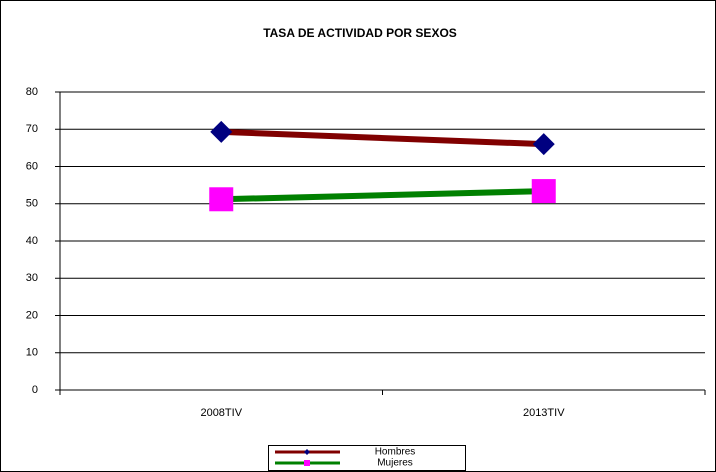 This screenshot has width=716, height=472. Describe the element at coordinates (32, 92) in the screenshot. I see `y-tick-label: 80` at that location.